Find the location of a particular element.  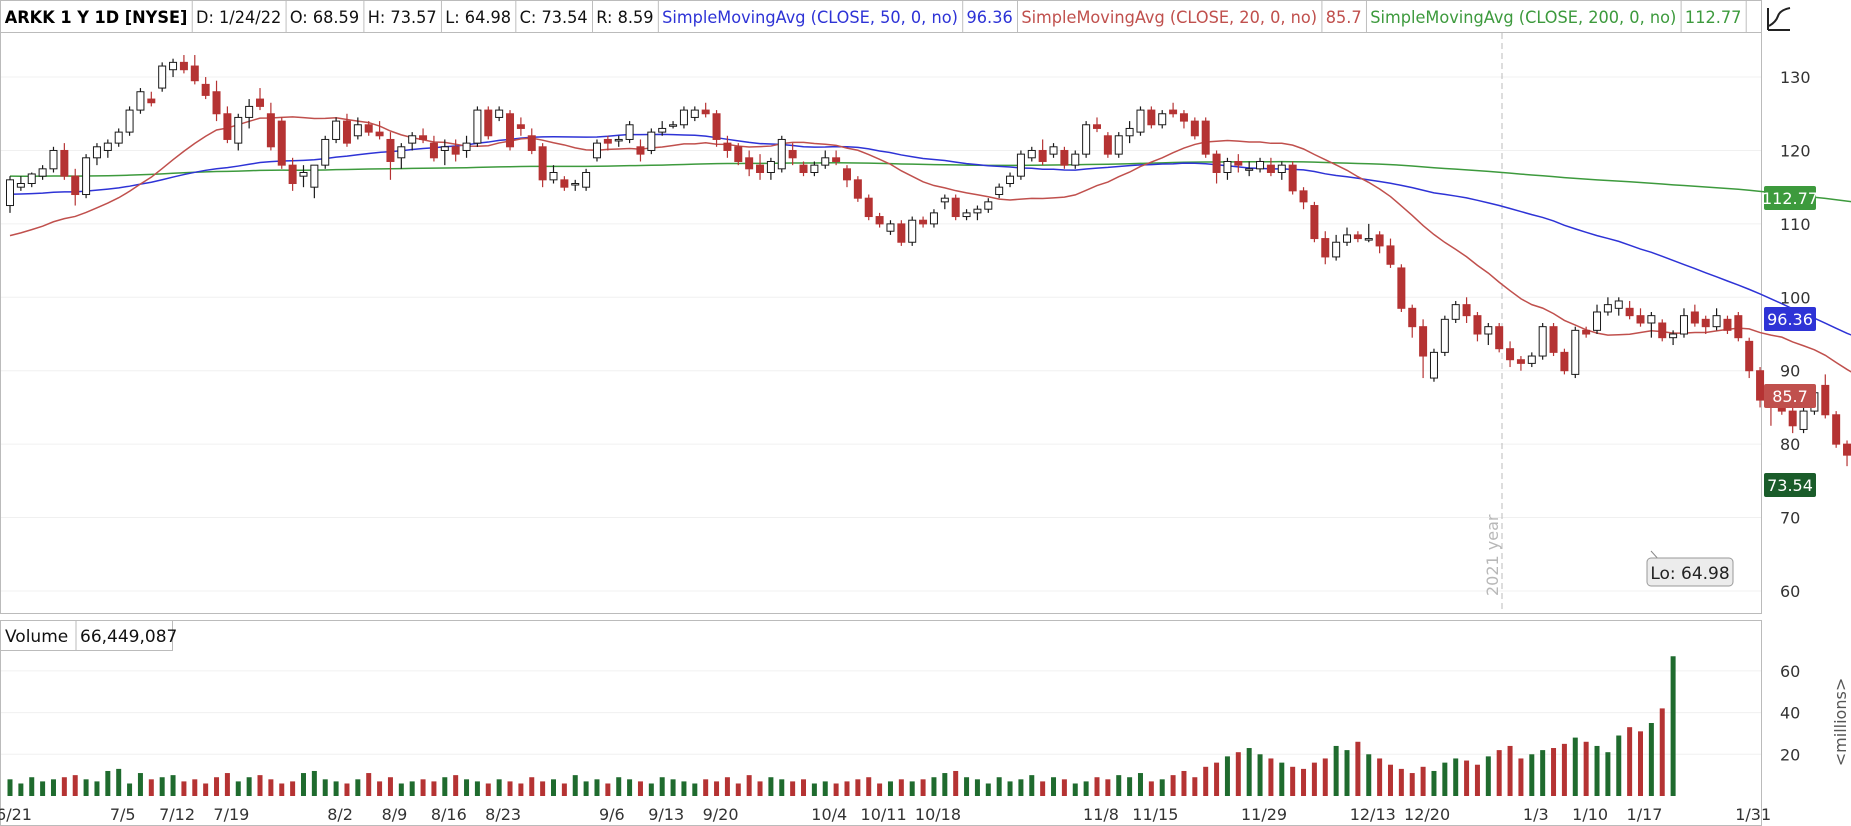

date-tick-label: 8/23 is located at coordinates (503, 814).